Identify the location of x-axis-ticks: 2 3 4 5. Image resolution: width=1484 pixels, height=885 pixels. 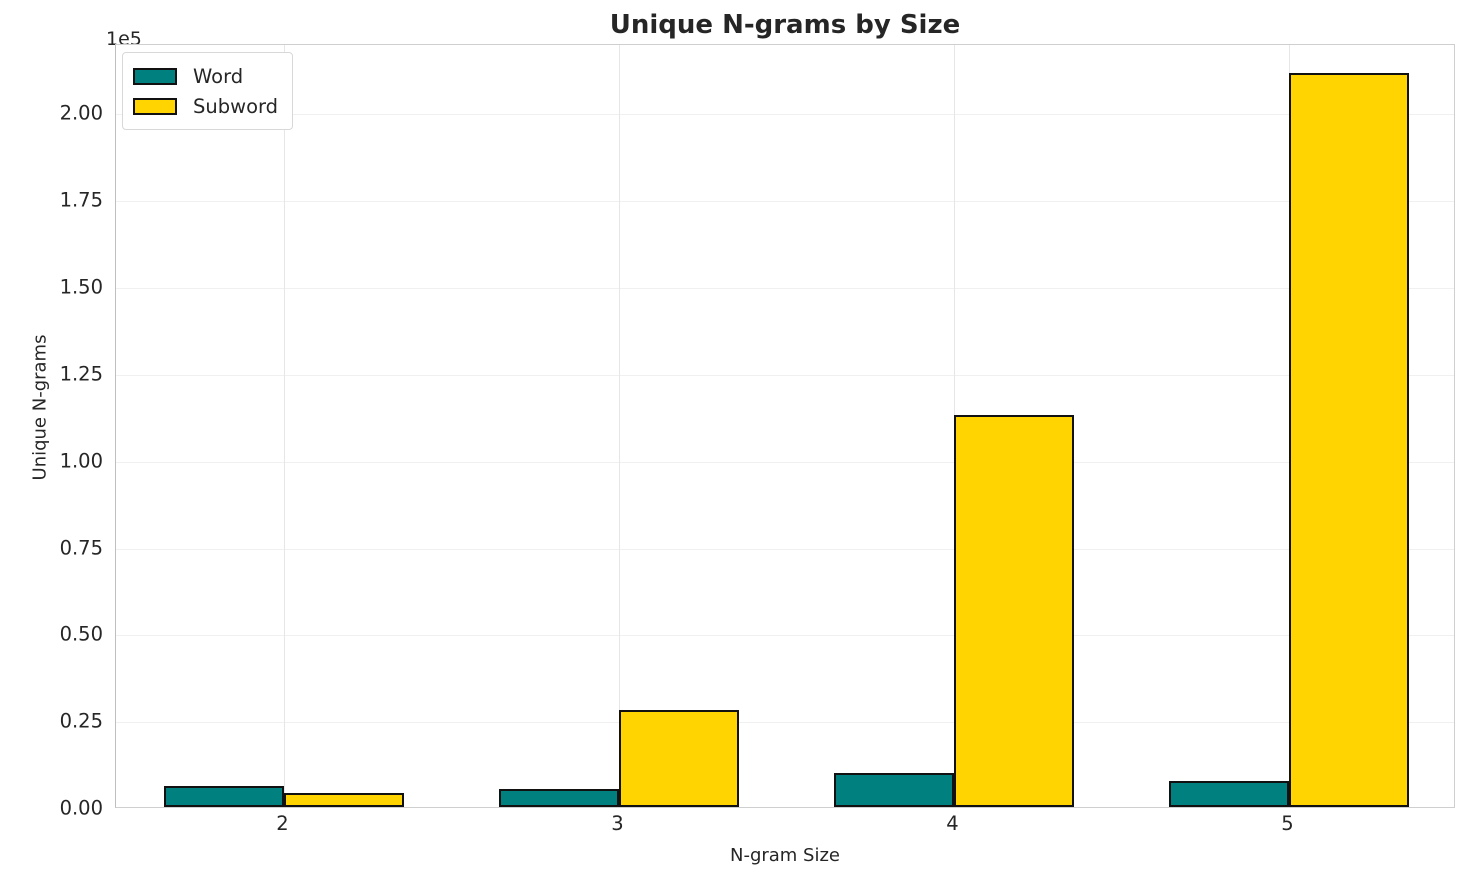
(785, 827).